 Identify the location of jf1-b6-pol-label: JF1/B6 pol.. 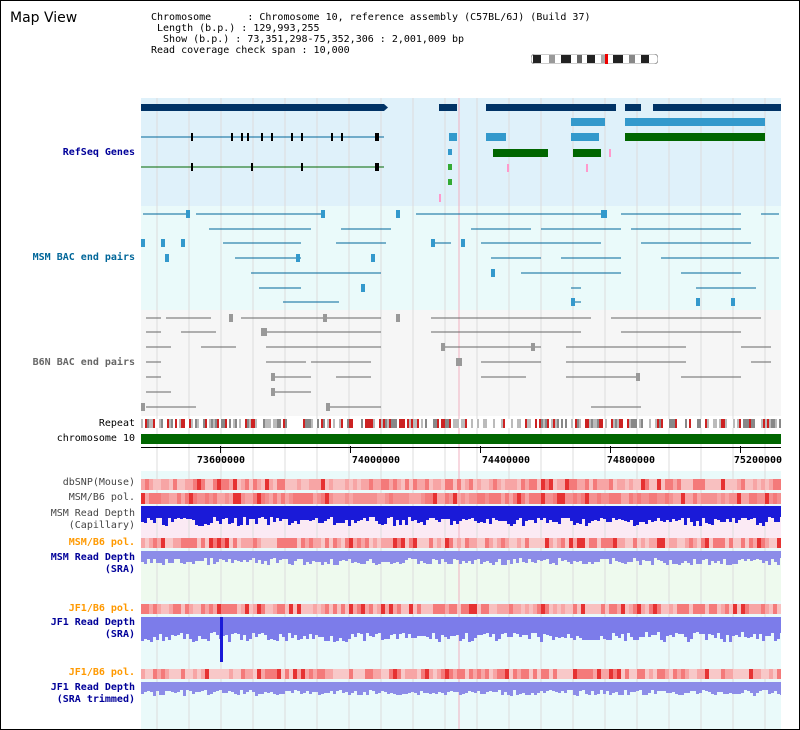
(101, 608).